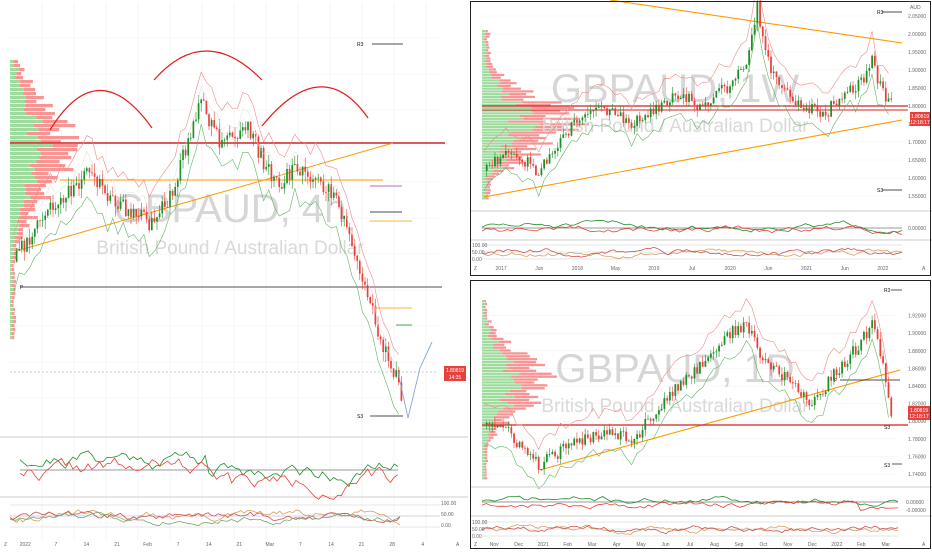 The width and height of the screenshot is (932, 555). I want to click on level-label-pivot: P, so click(836, 381).